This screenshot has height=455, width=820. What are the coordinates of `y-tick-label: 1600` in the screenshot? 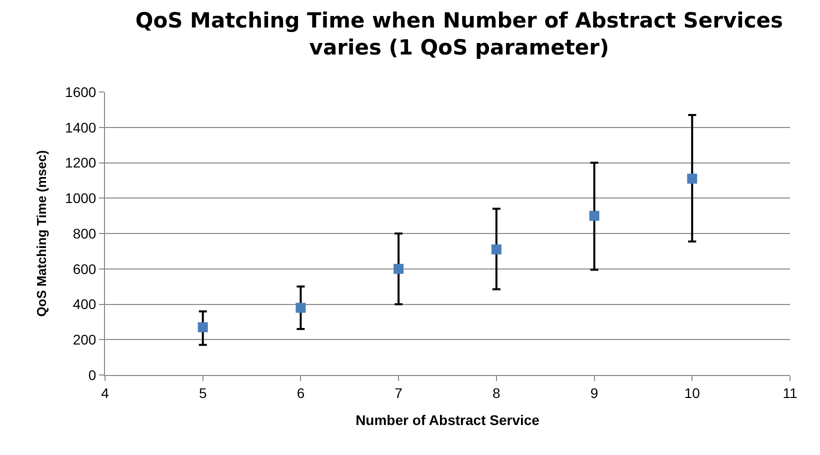 It's located at (80, 92).